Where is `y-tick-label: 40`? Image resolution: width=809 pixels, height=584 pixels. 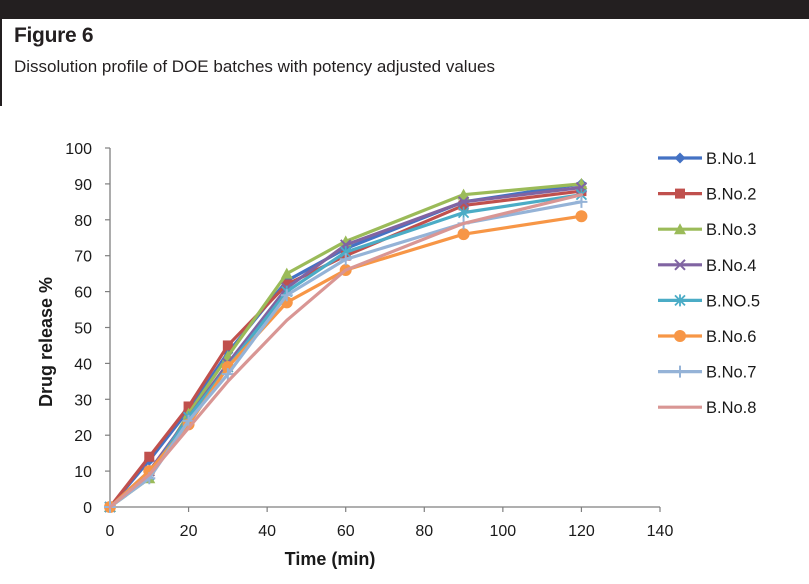 y-tick-label: 40 is located at coordinates (83, 364).